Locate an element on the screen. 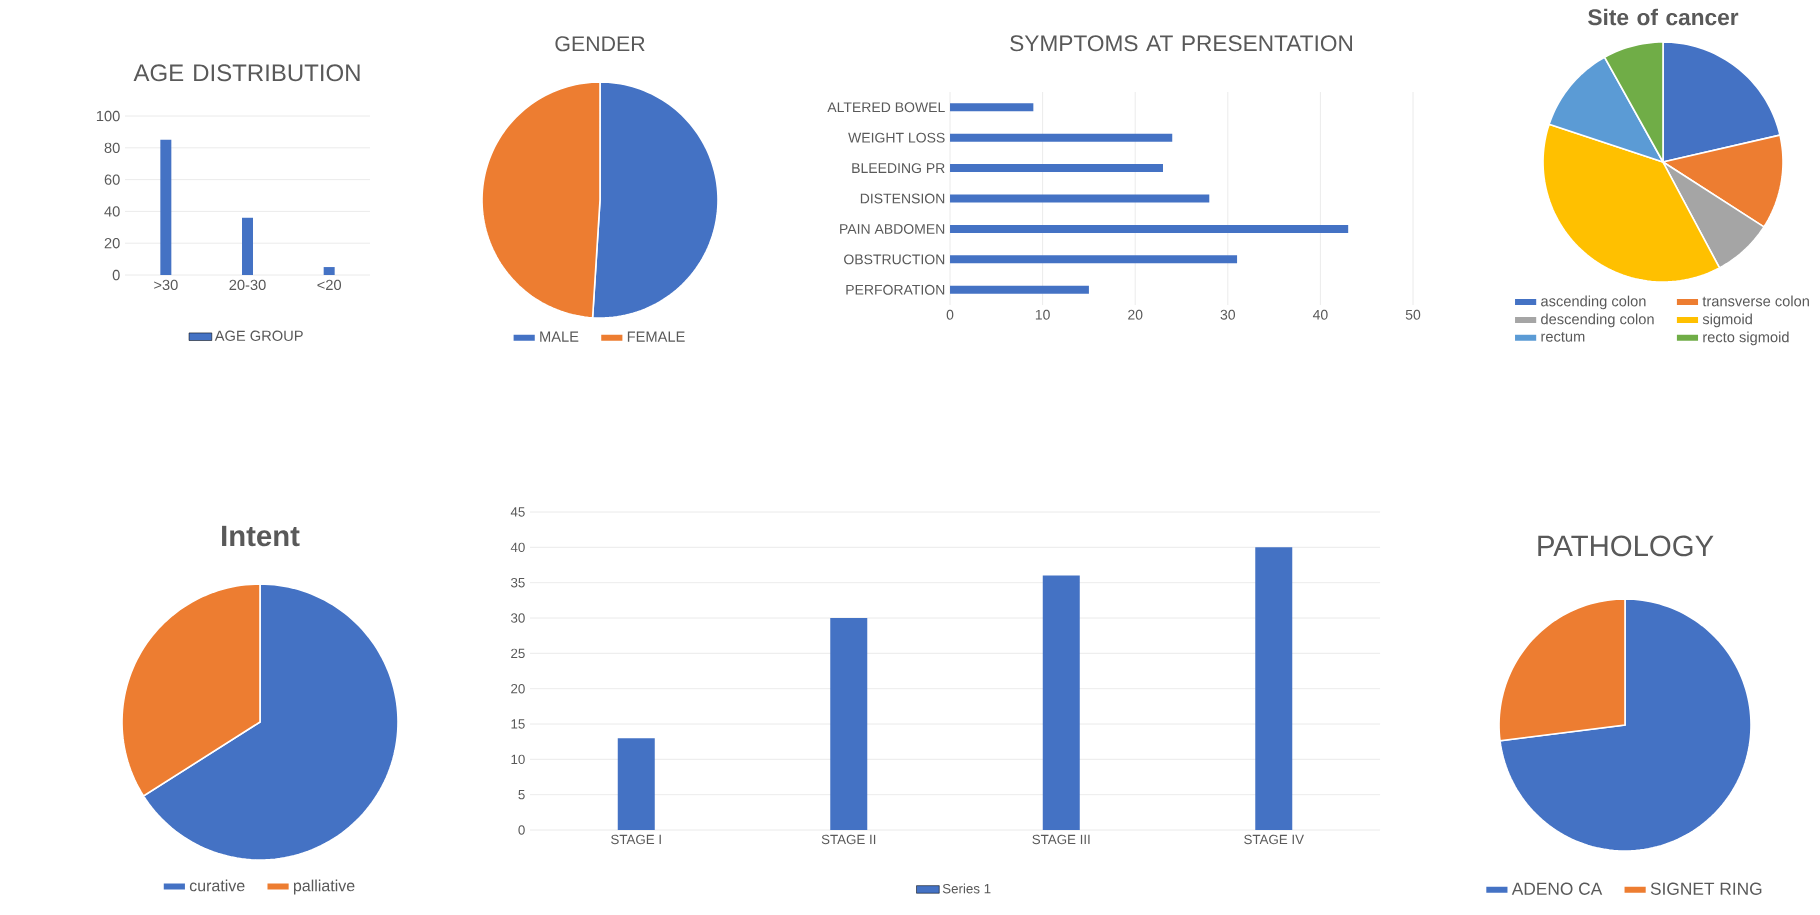 The image size is (1820, 915). x-tick-label: STAGE III is located at coordinates (1061, 839).